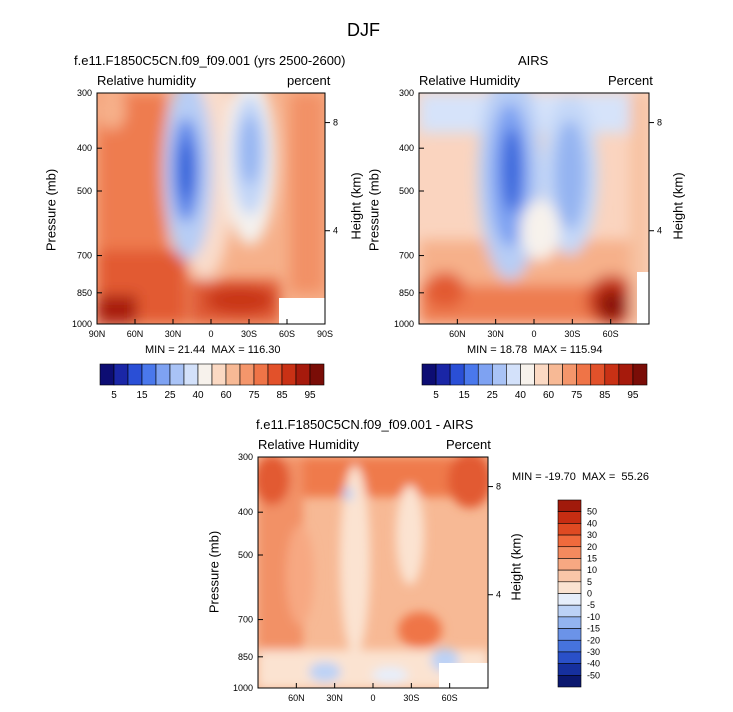  What do you see at coordinates (213, 350) in the screenshot?
I see `panel1-stats: MIN = 21.44 MAX = 116.30` at bounding box center [213, 350].